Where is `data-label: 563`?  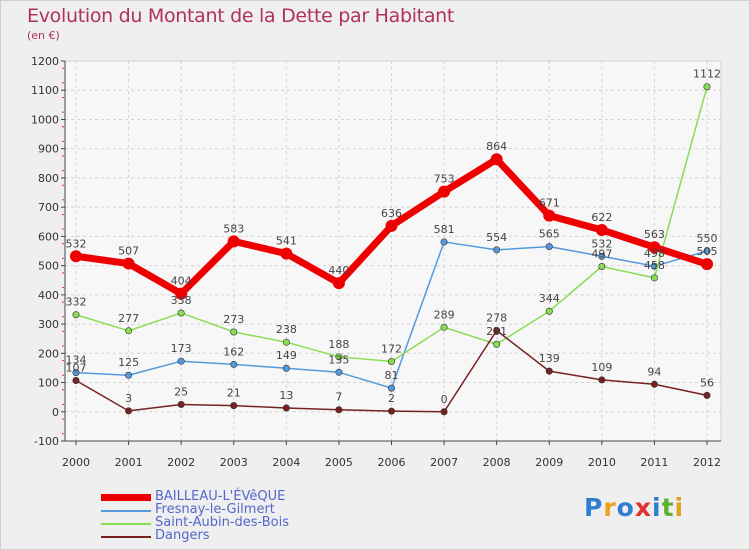 data-label: 563 is located at coordinates (654, 234).